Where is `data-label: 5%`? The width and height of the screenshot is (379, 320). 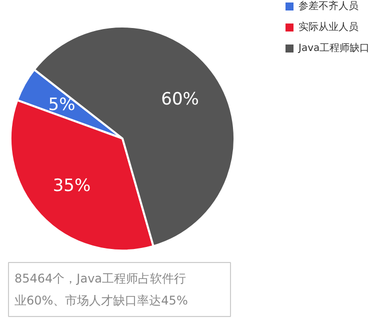 data-label: 5% is located at coordinates (62, 104).